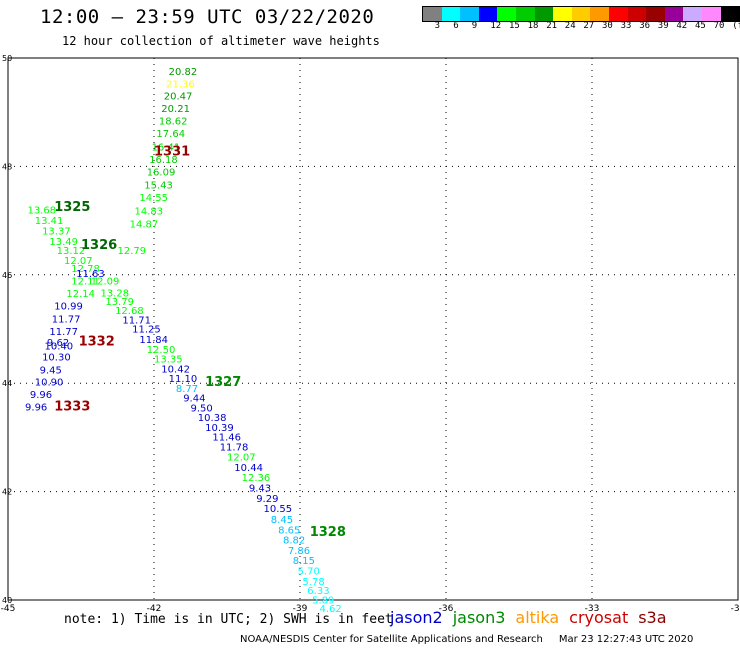  I want to click on track-label: 1333, so click(72, 406).